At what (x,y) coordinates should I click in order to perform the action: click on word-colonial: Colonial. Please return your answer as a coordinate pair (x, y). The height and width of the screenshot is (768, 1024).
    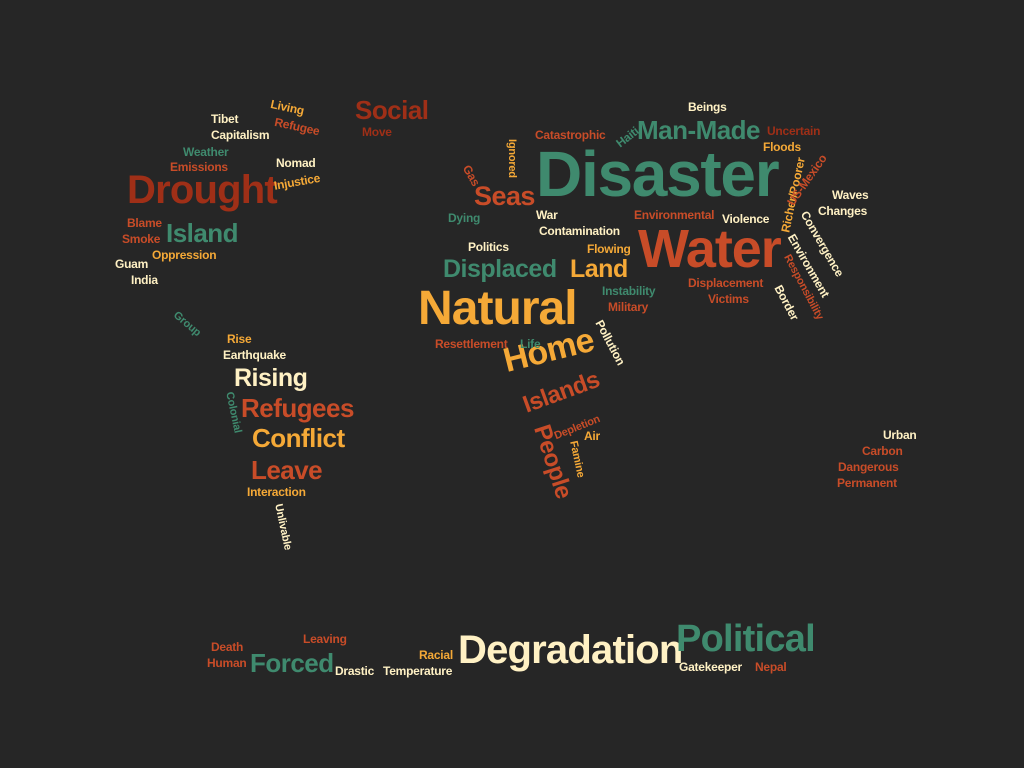
    Looking at the image, I should click on (233, 412).